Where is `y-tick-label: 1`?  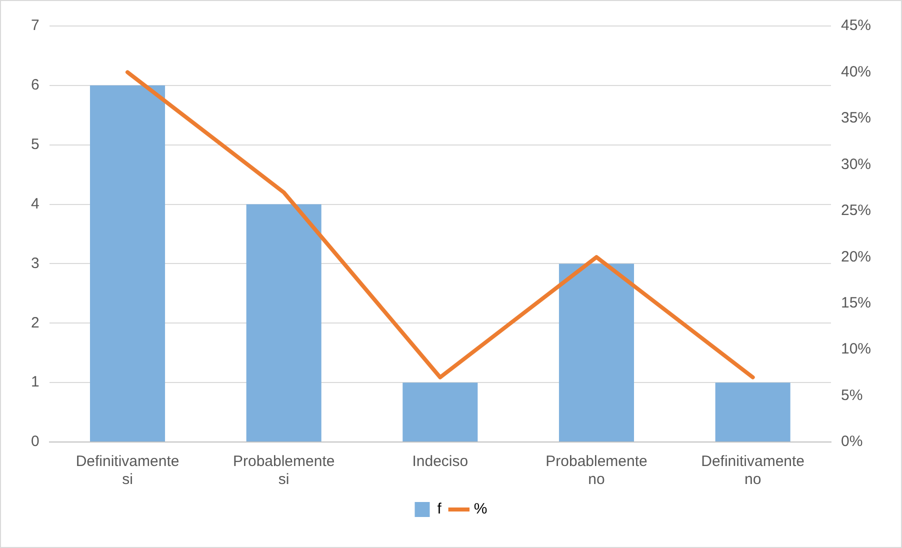 y-tick-label: 1 is located at coordinates (35, 382).